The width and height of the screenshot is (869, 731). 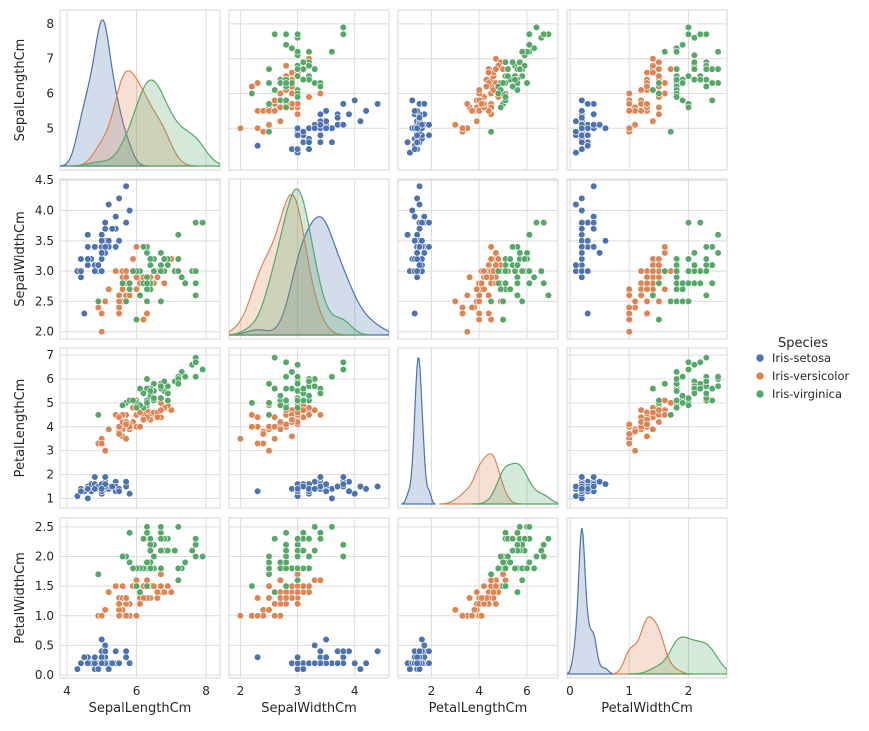 I want to click on y-axis-label-SepalLengthCm: SepalLengthCm, so click(x=20, y=90).